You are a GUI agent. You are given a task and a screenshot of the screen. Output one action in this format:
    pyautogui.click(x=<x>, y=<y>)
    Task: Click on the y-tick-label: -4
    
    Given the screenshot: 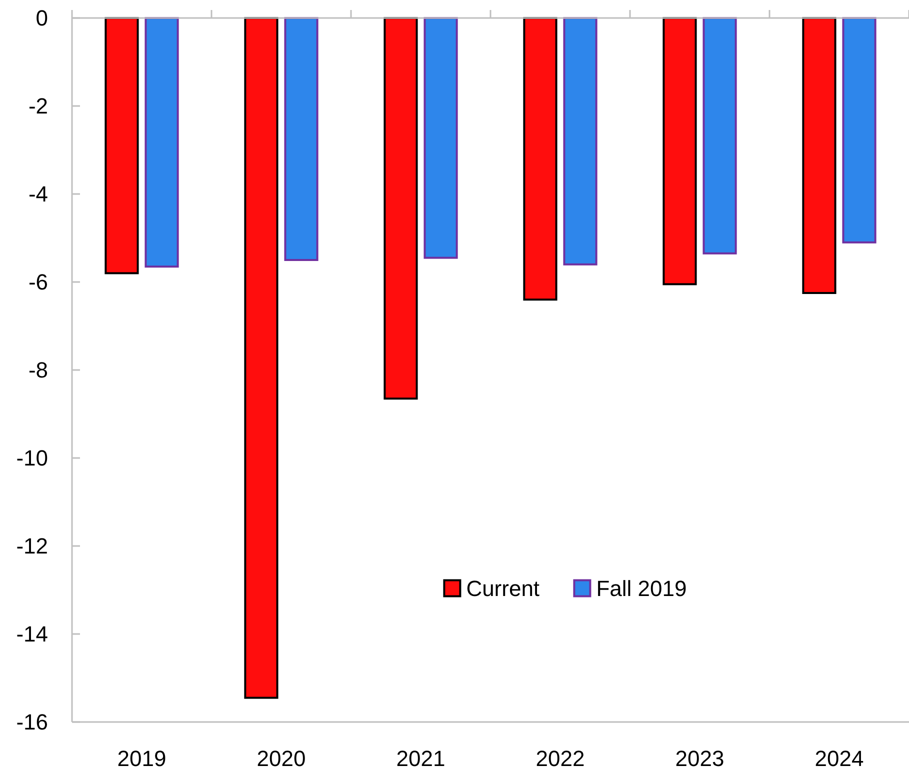 What is the action you would take?
    pyautogui.click(x=38, y=194)
    